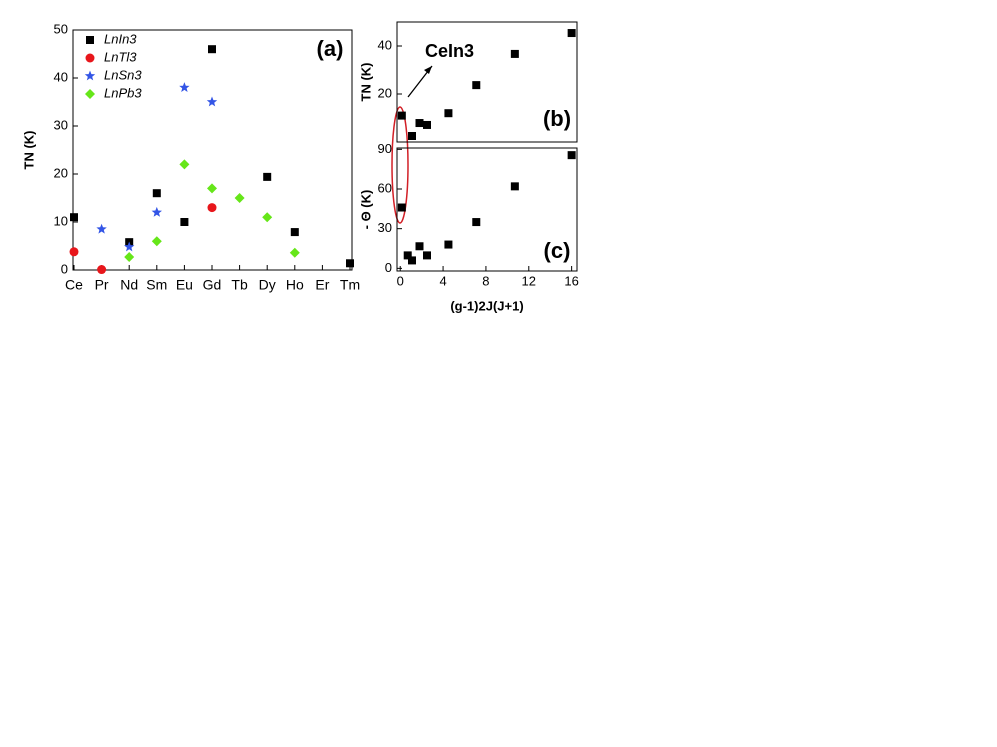 The width and height of the screenshot is (997, 747). What do you see at coordinates (449, 51) in the screenshot?
I see `annotation: CeIn3` at bounding box center [449, 51].